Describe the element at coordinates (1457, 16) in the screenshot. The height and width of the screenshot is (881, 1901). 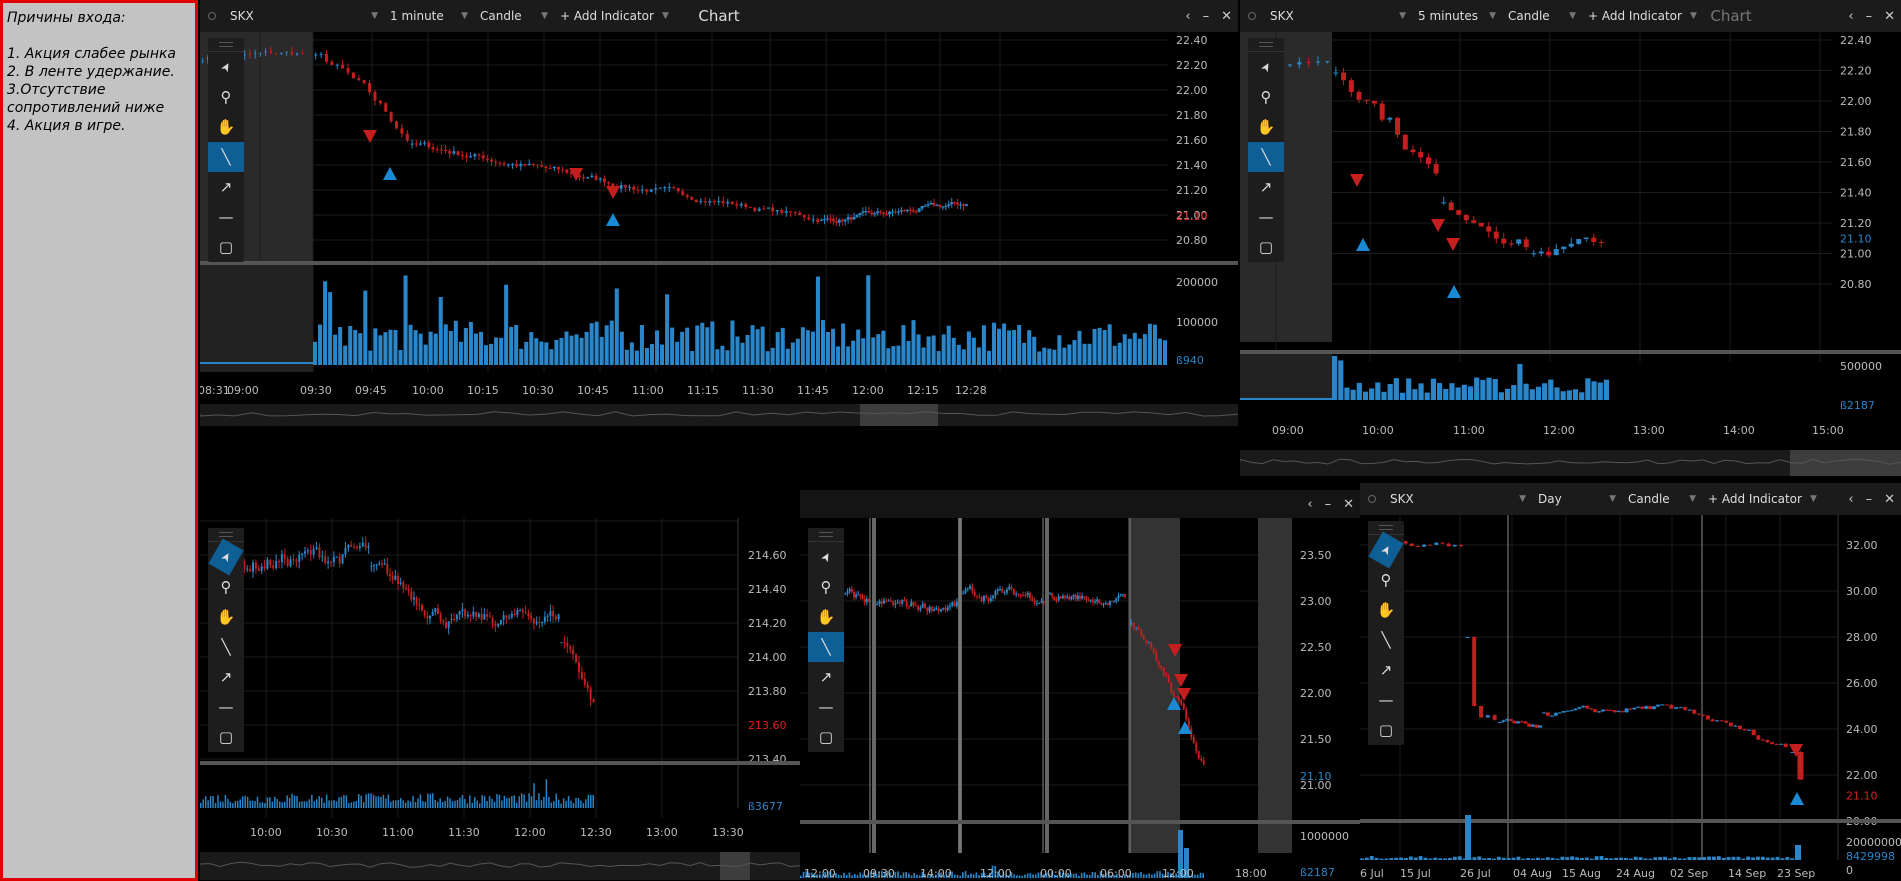
I see `interval-select: 5 minutes ▼` at that location.